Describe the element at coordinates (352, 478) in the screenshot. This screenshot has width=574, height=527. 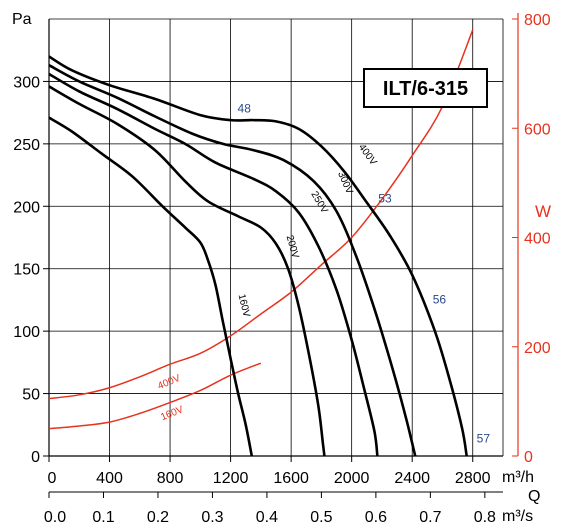
I see `x-tick-label: 2000` at that location.